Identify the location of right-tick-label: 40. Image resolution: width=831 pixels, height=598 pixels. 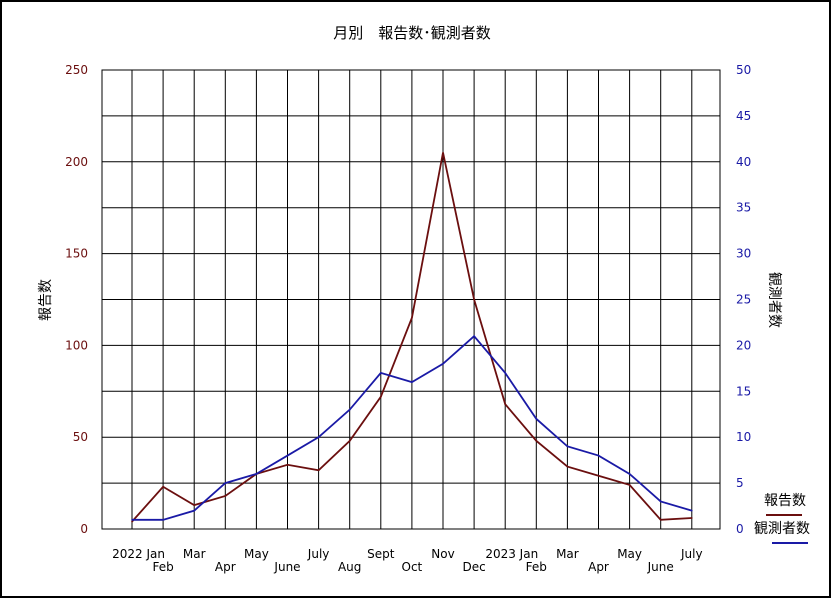
(743, 162).